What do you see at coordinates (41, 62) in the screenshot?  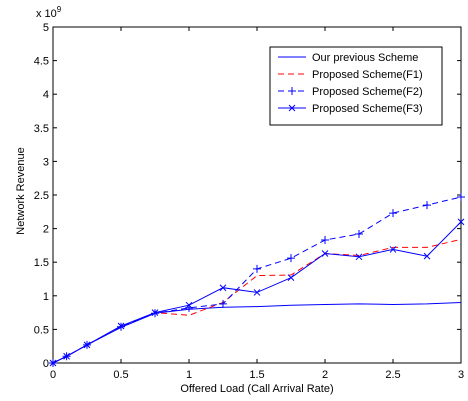 I see `y-tick-label: 4.5` at bounding box center [41, 62].